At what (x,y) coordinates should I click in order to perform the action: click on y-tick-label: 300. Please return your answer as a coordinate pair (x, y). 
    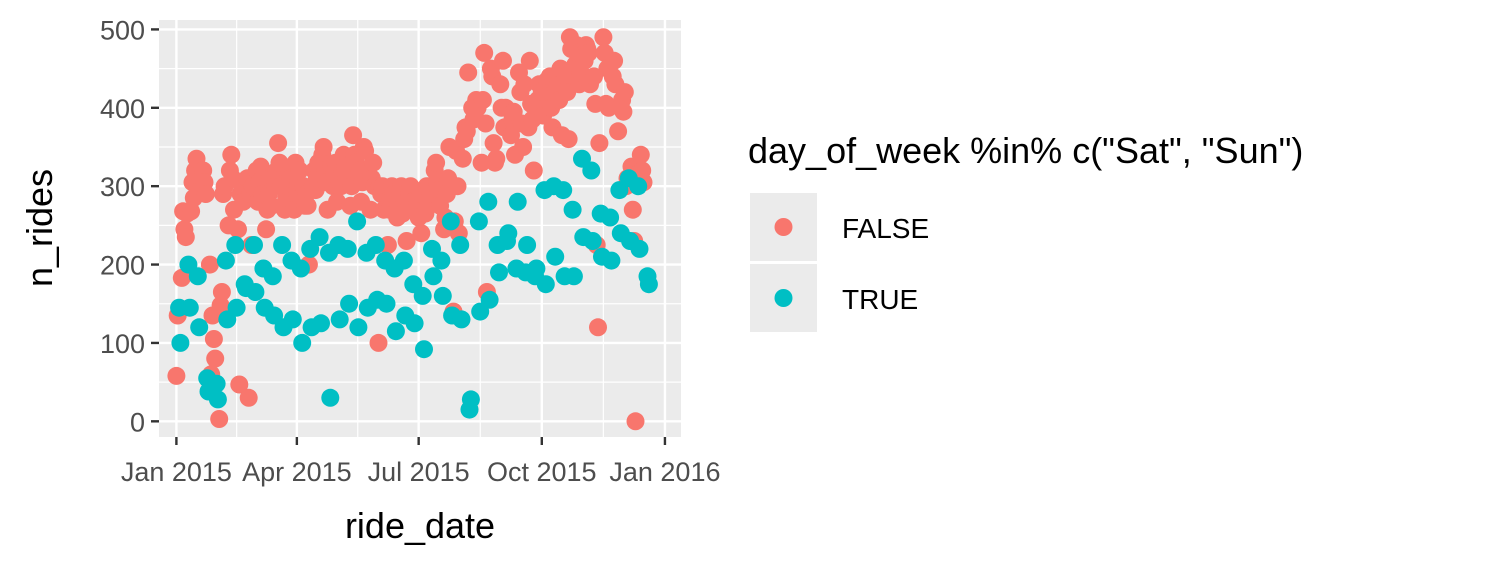
    Looking at the image, I should click on (122, 187).